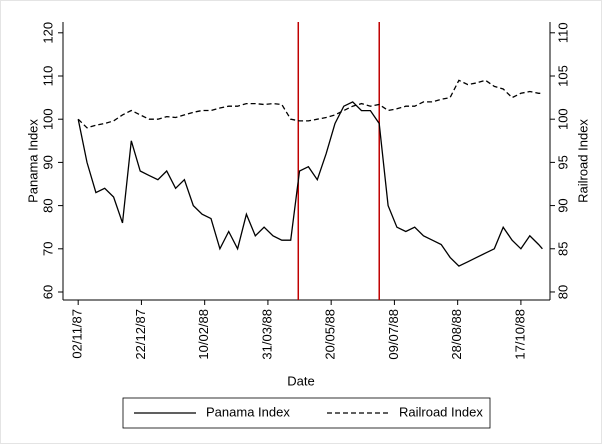 The image size is (602, 444). What do you see at coordinates (47, 119) in the screenshot?
I see `y-tick-label: 100` at bounding box center [47, 119].